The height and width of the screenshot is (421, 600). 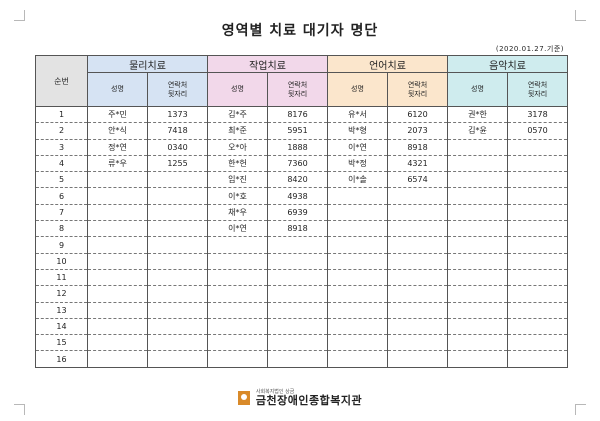 What do you see at coordinates (357, 115) in the screenshot?
I see `patient-name-cell: 유*서` at bounding box center [357, 115].